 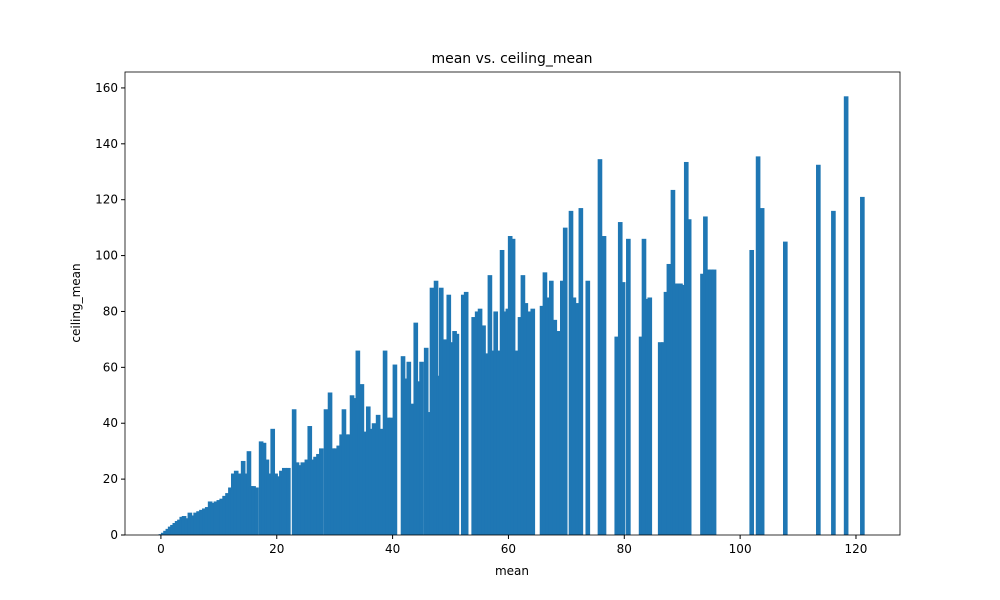 What do you see at coordinates (161, 549) in the screenshot?
I see `x-tick-label: 0` at bounding box center [161, 549].